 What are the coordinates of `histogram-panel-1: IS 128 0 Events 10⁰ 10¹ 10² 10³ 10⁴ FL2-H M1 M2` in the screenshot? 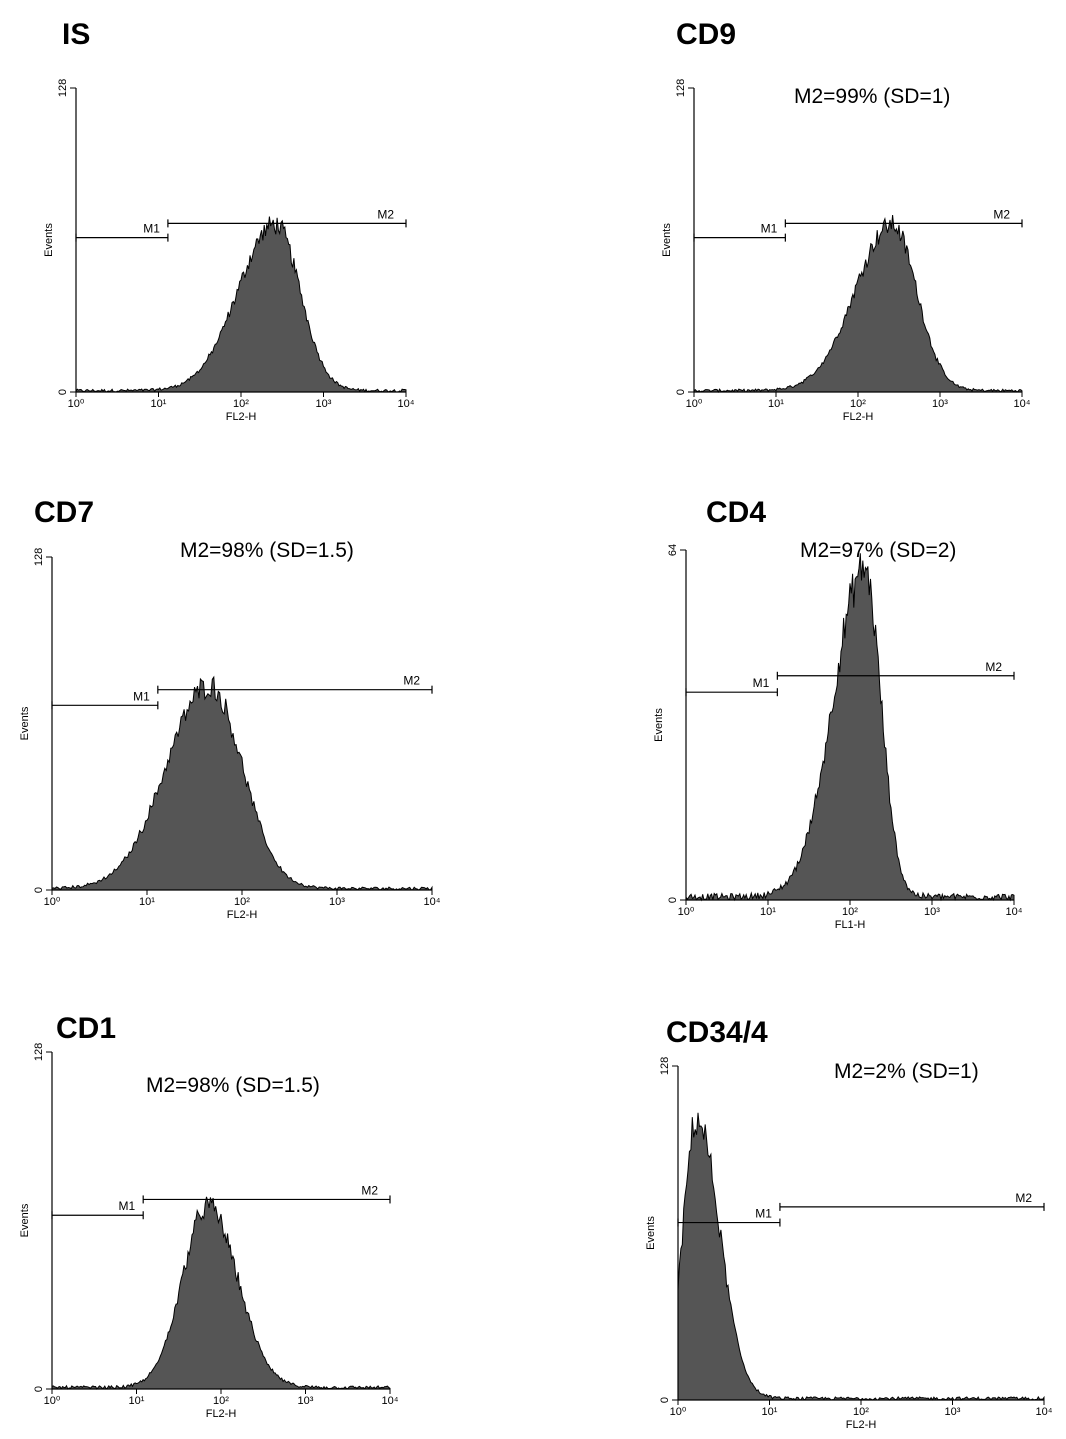 It's located at (229, 220).